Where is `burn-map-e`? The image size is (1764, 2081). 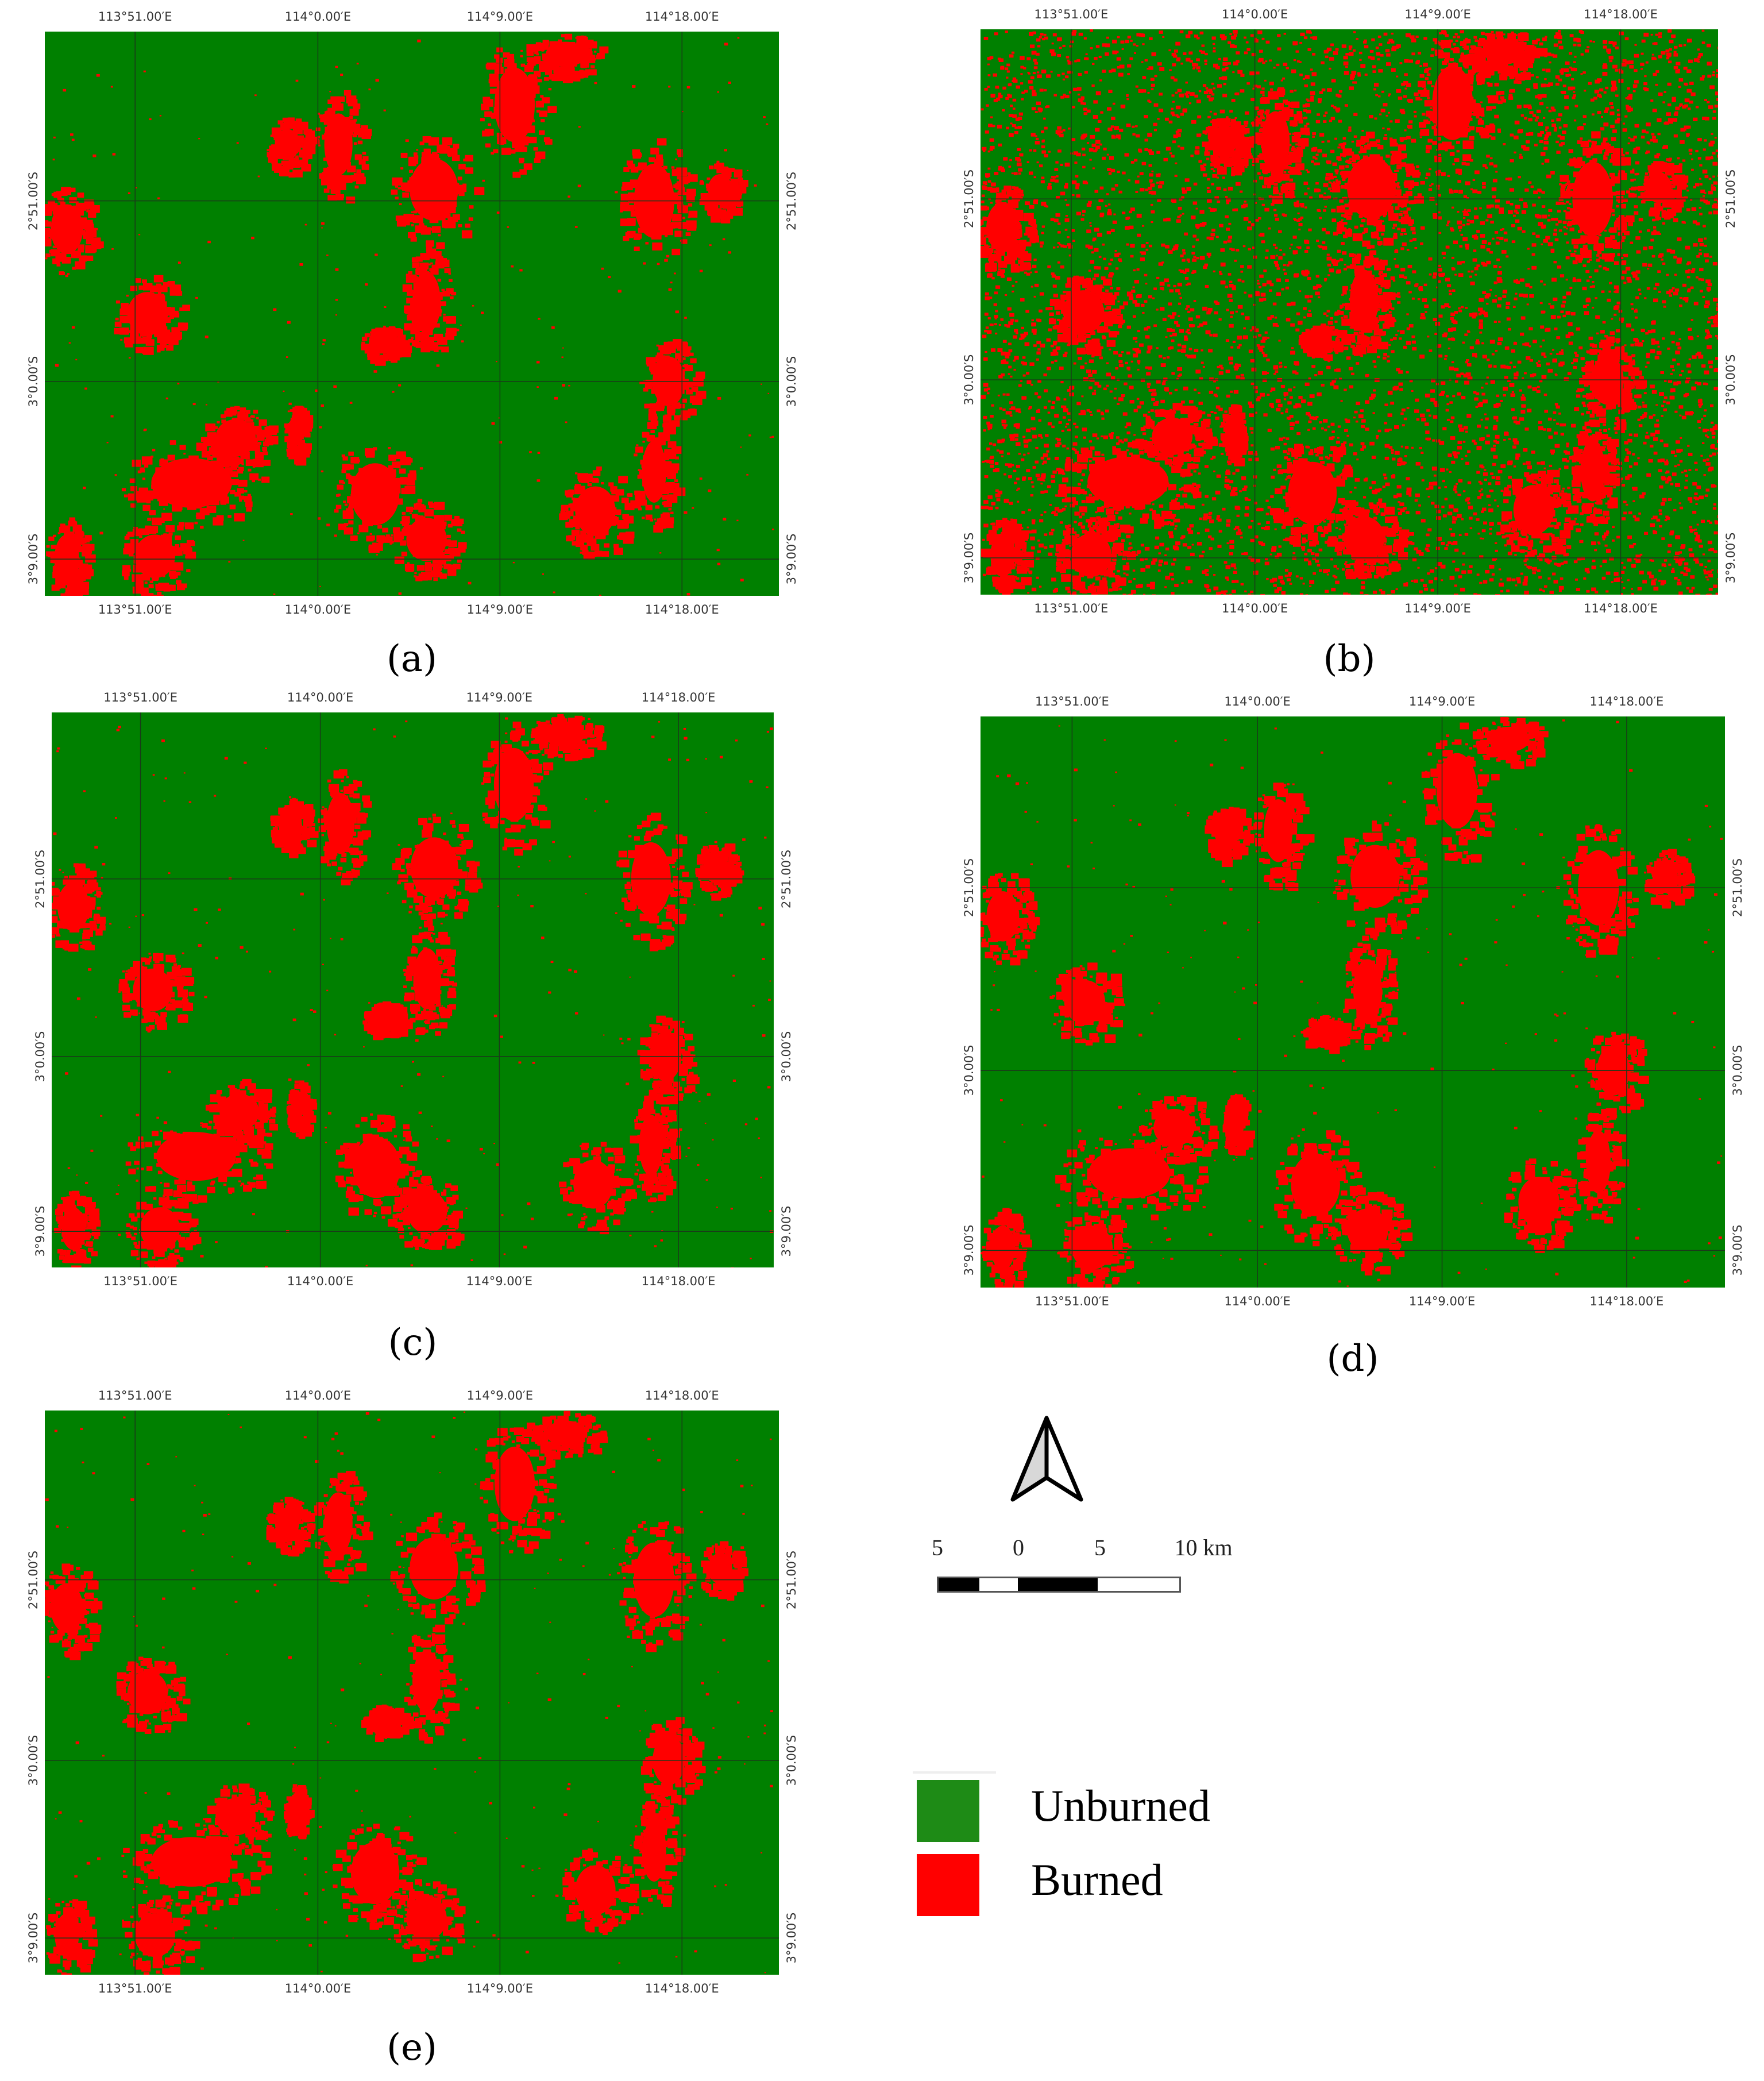
burn-map-e is located at coordinates (412, 1693).